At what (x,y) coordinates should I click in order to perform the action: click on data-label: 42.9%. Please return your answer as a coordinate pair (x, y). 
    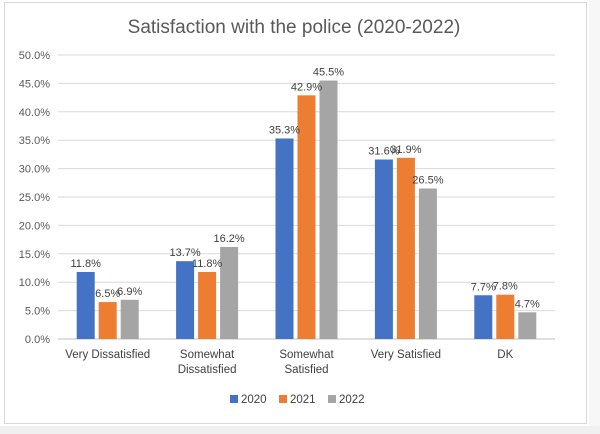
    Looking at the image, I should click on (306, 87).